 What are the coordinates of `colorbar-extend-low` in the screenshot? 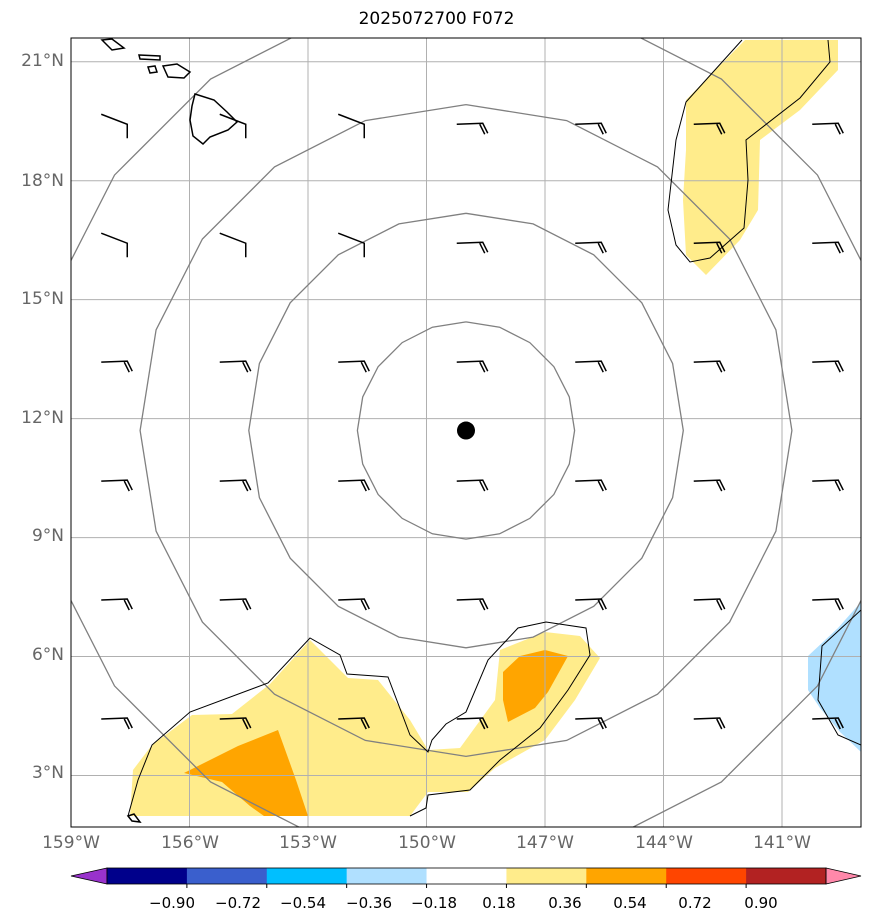 It's located at (89, 876).